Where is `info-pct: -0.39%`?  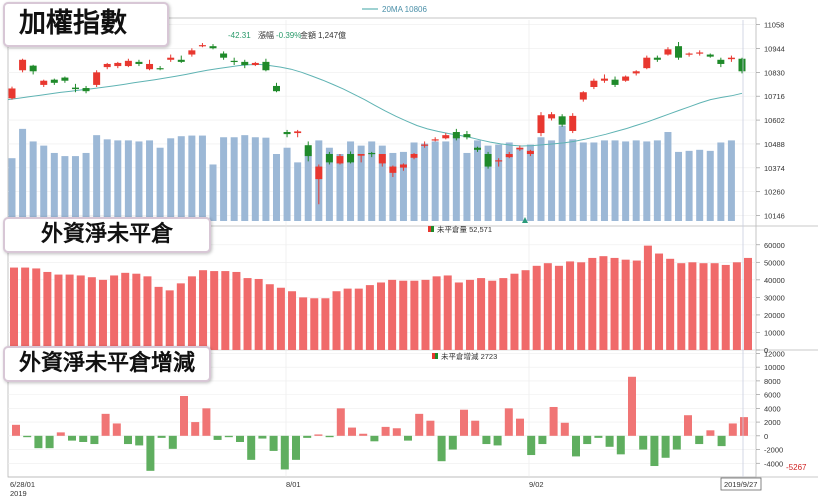 info-pct: -0.39% is located at coordinates (288, 35).